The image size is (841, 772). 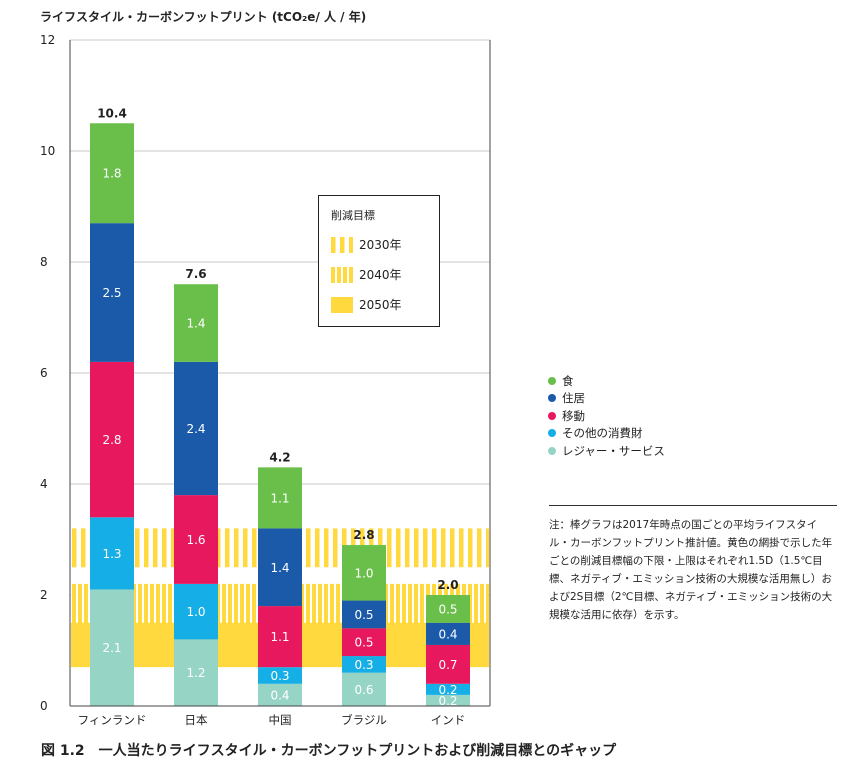 What do you see at coordinates (380, 245) in the screenshot?
I see `target-legend-label: 2030年` at bounding box center [380, 245].